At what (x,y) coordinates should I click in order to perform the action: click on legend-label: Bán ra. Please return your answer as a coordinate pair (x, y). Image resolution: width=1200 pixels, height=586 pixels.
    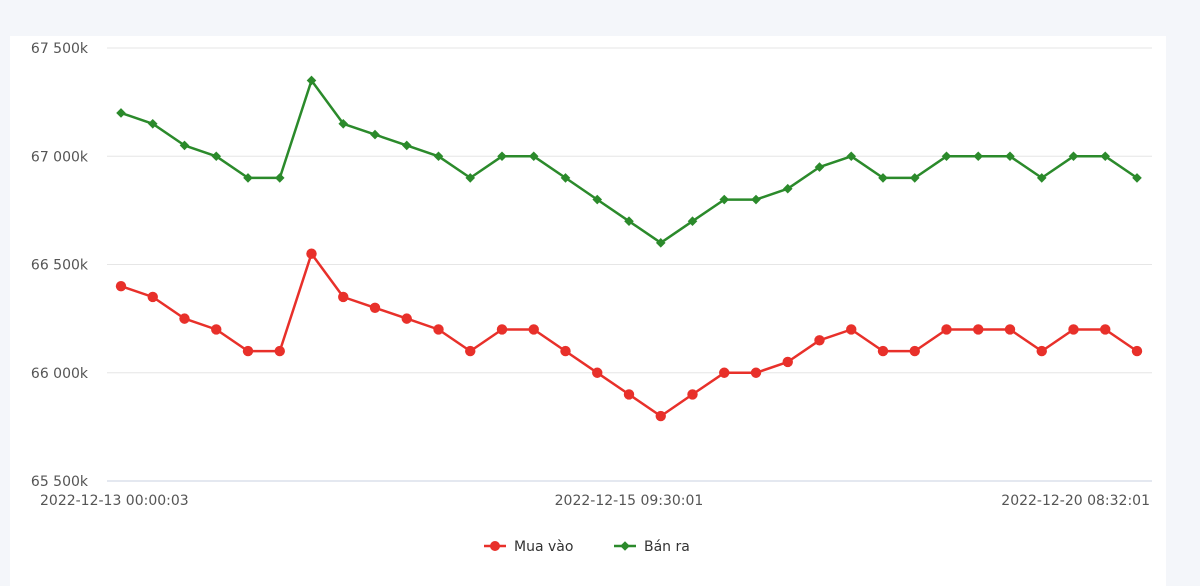
    Looking at the image, I should click on (667, 547).